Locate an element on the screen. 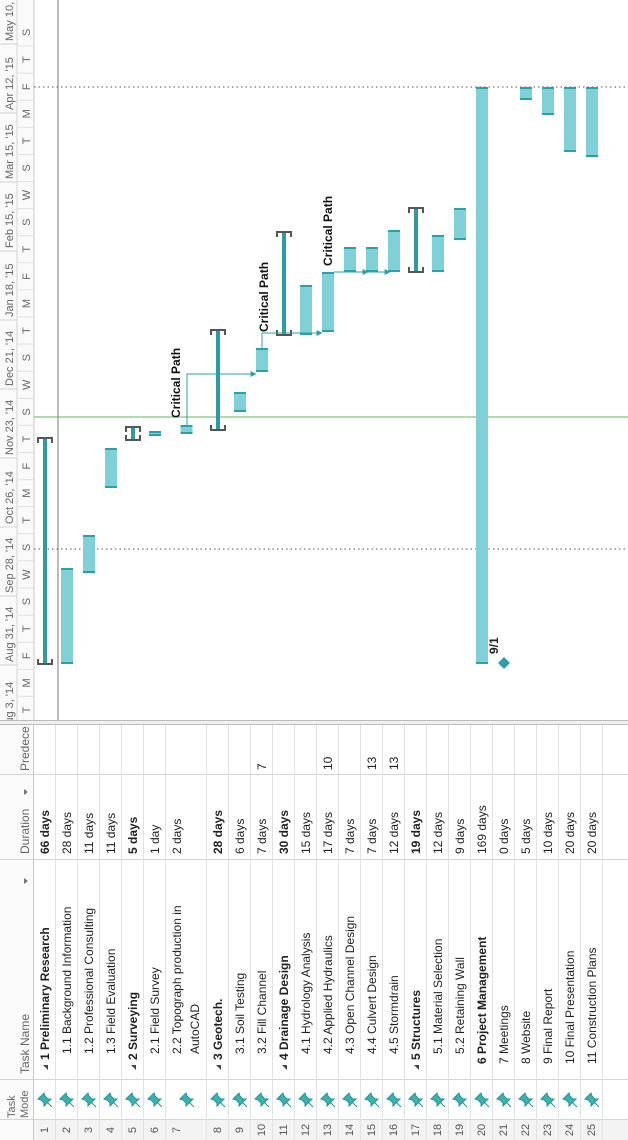 Image resolution: width=628 pixels, height=1140 pixels. task-name: 3.1 Soil Testing is located at coordinates (240, 959).